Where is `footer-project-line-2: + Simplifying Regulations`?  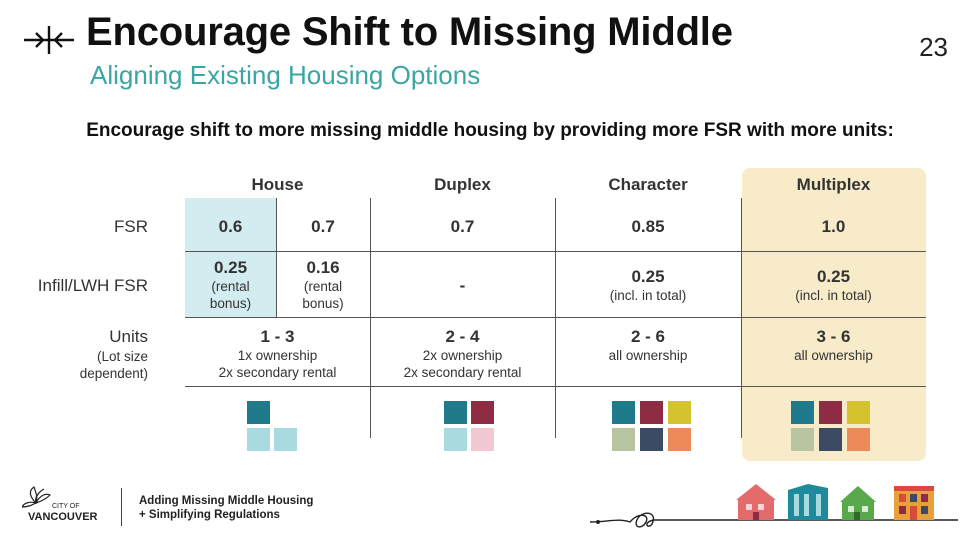
footer-project-line-2: + Simplifying Regulations is located at coordinates (209, 515).